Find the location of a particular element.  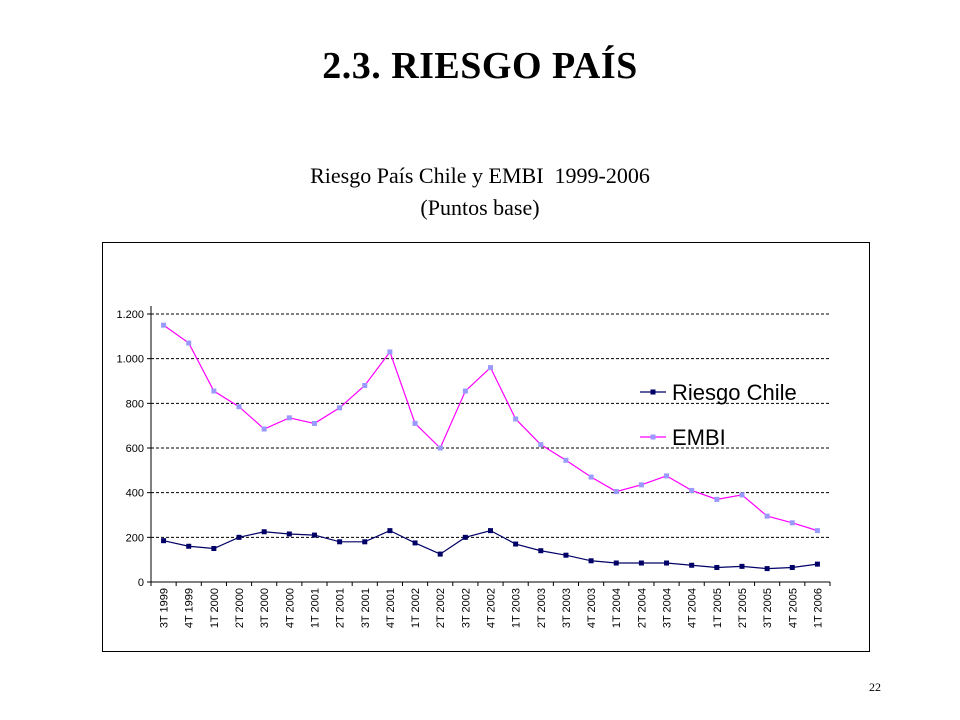

x-tick-label: 4T 2001 is located at coordinates (391, 608).